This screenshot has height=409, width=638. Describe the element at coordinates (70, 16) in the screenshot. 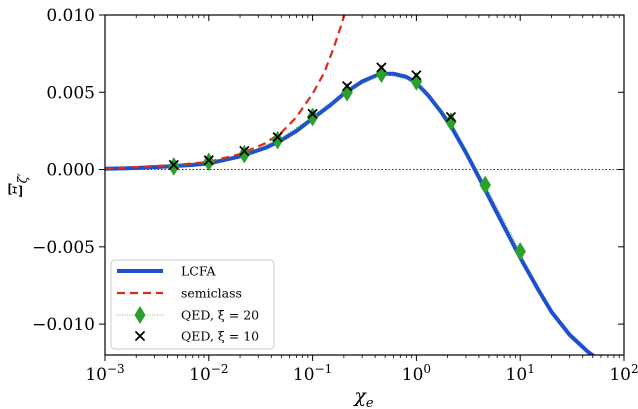

I see `y-tick-label: 0.010` at that location.